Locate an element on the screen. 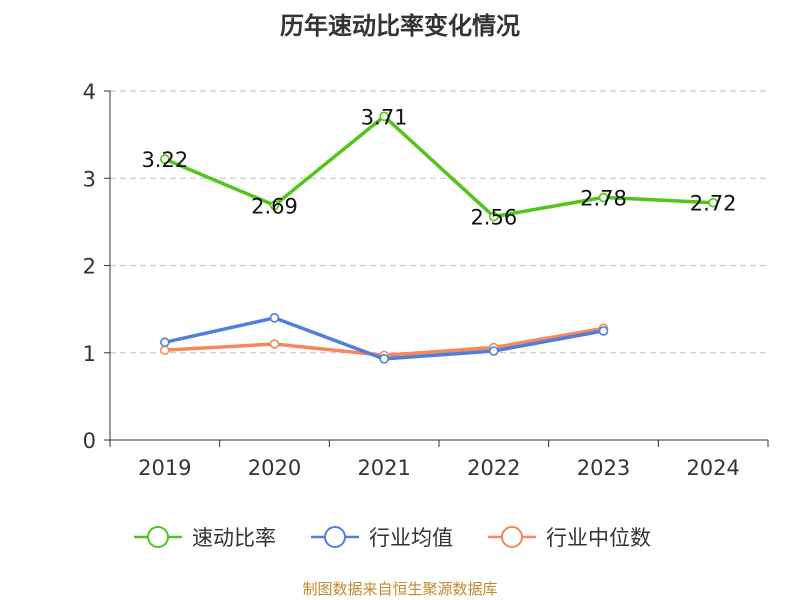 This screenshot has width=800, height=600. data-point-0-2020 is located at coordinates (274, 205).